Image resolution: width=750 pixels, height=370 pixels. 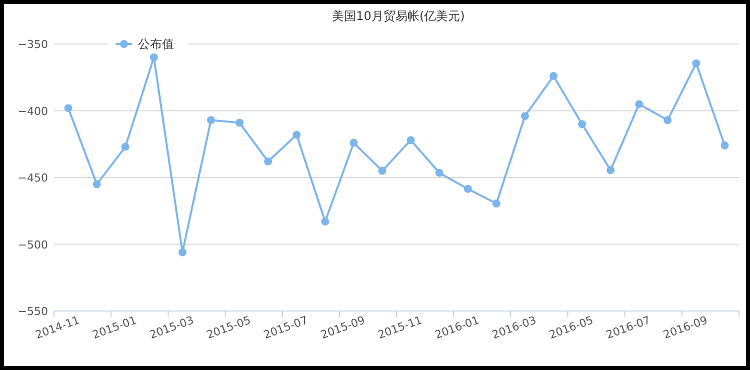 What do you see at coordinates (33, 178) in the screenshot?
I see `y-tick-label: −450` at bounding box center [33, 178].